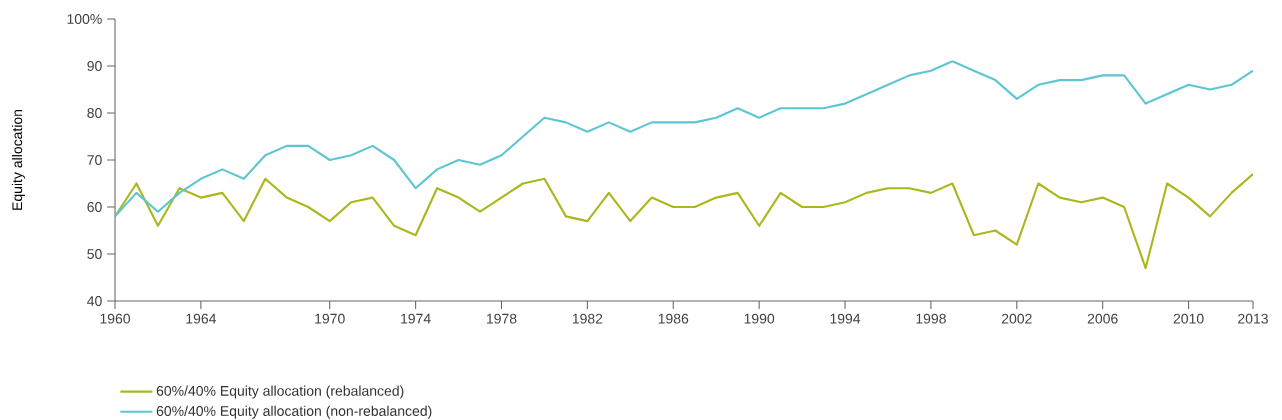 This screenshot has height=420, width=1282. I want to click on y-tick-label: 90, so click(94, 66).